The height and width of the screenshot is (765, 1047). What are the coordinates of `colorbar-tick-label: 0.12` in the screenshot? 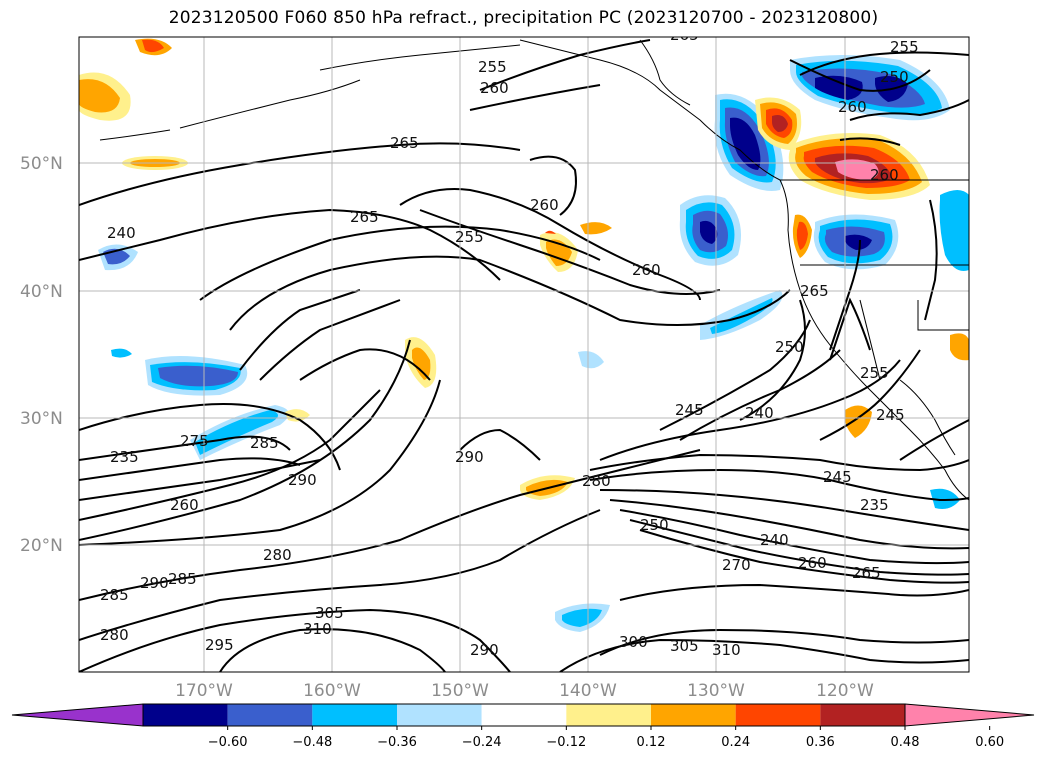 It's located at (651, 742).